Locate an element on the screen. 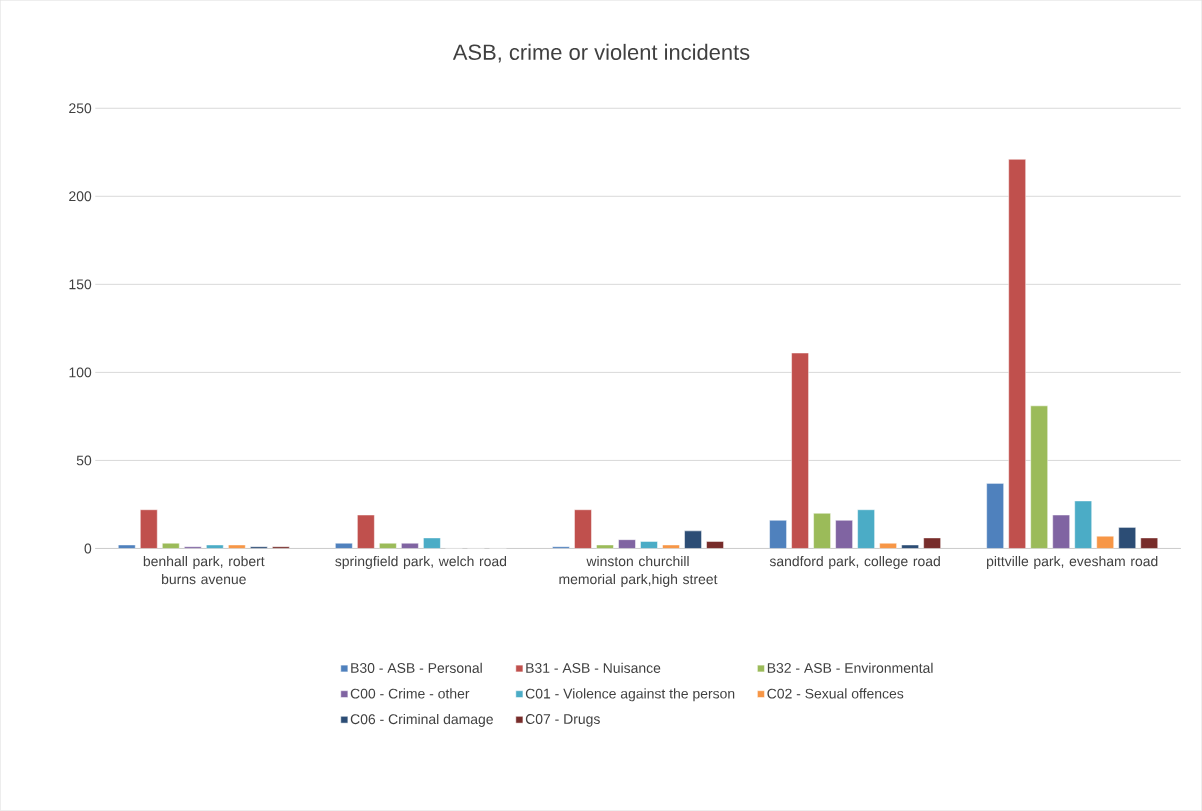  y-tick-label: 0 is located at coordinates (88, 548).